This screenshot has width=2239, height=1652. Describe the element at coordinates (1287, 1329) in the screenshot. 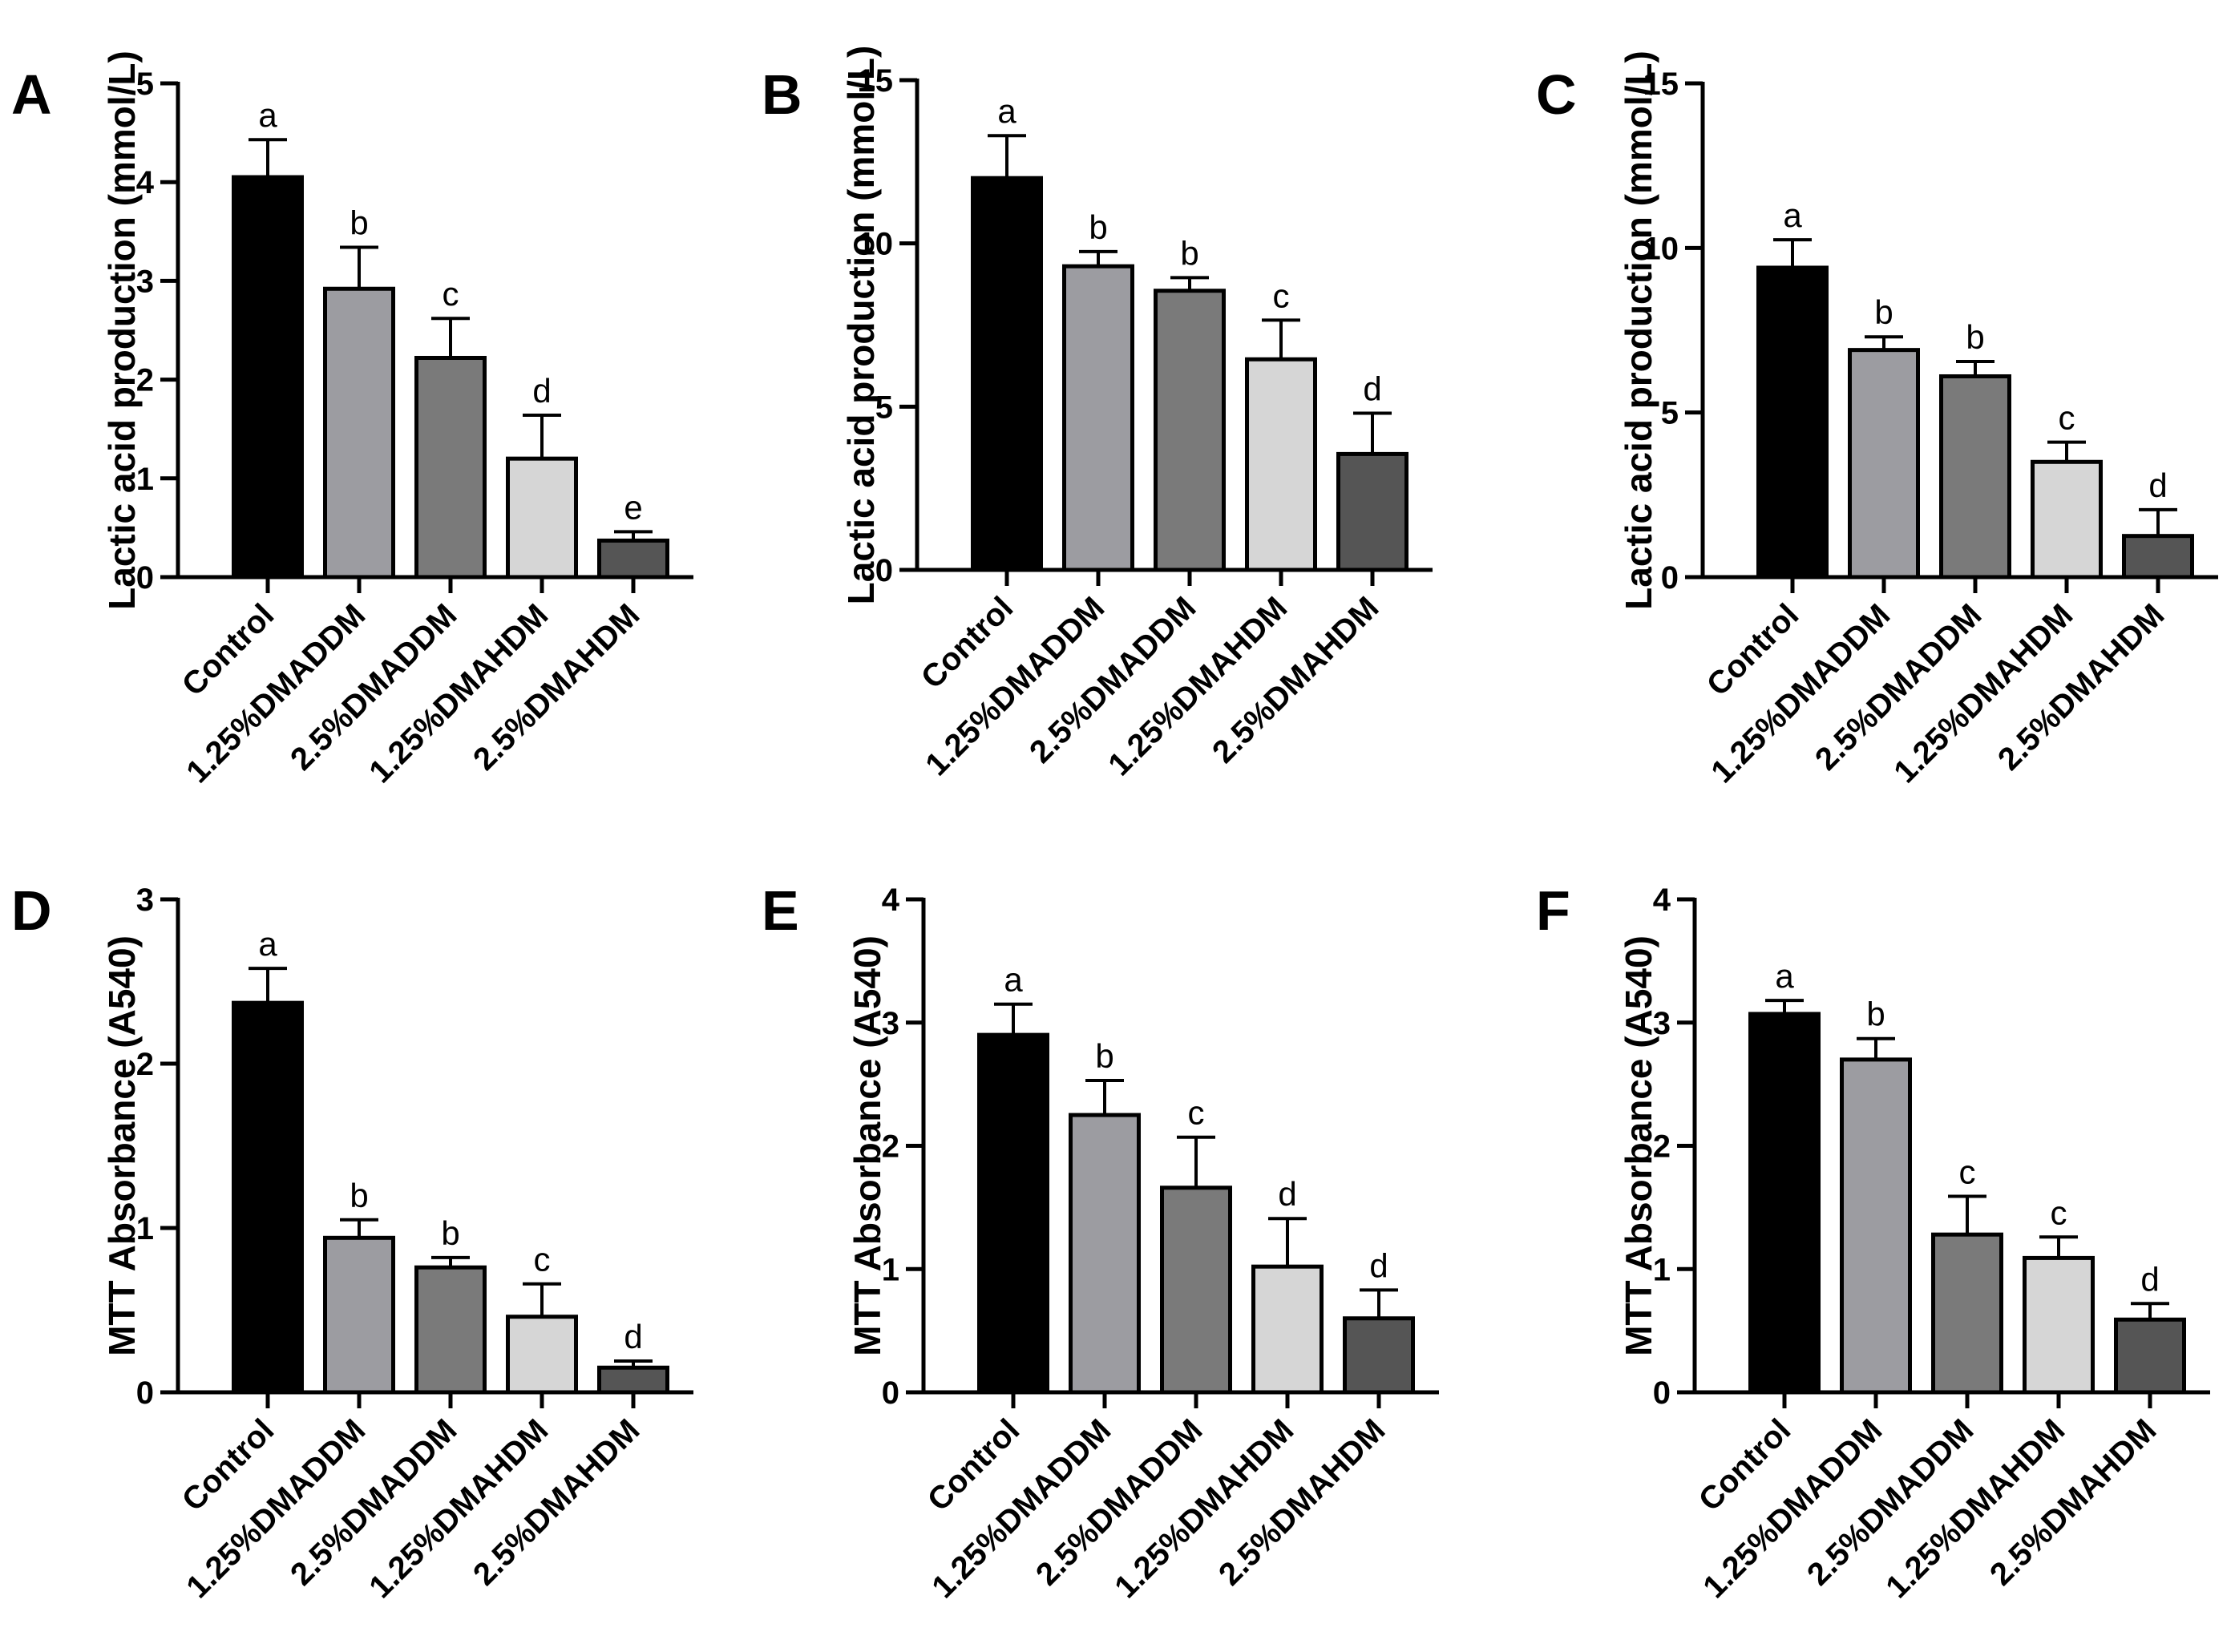

I see `panel-e-bar-1-25-dmahdm` at that location.